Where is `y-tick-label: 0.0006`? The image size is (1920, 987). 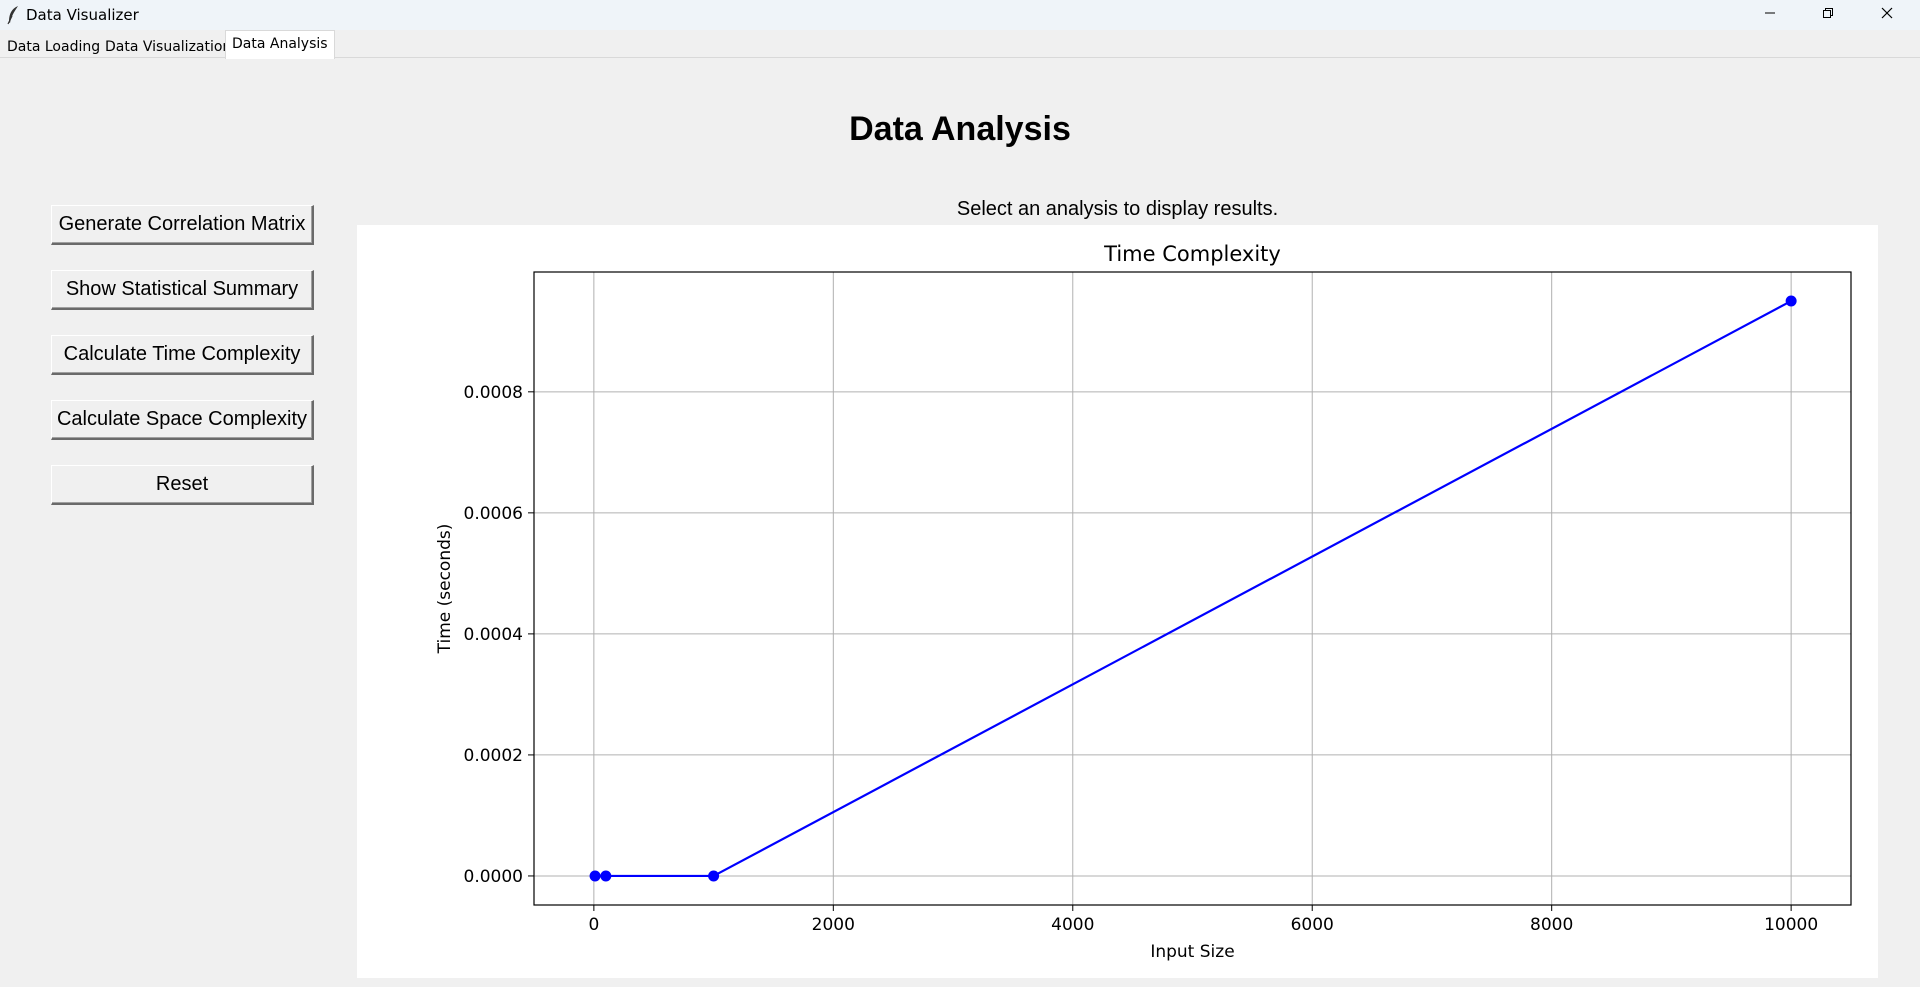 y-tick-label: 0.0006 is located at coordinates (493, 514).